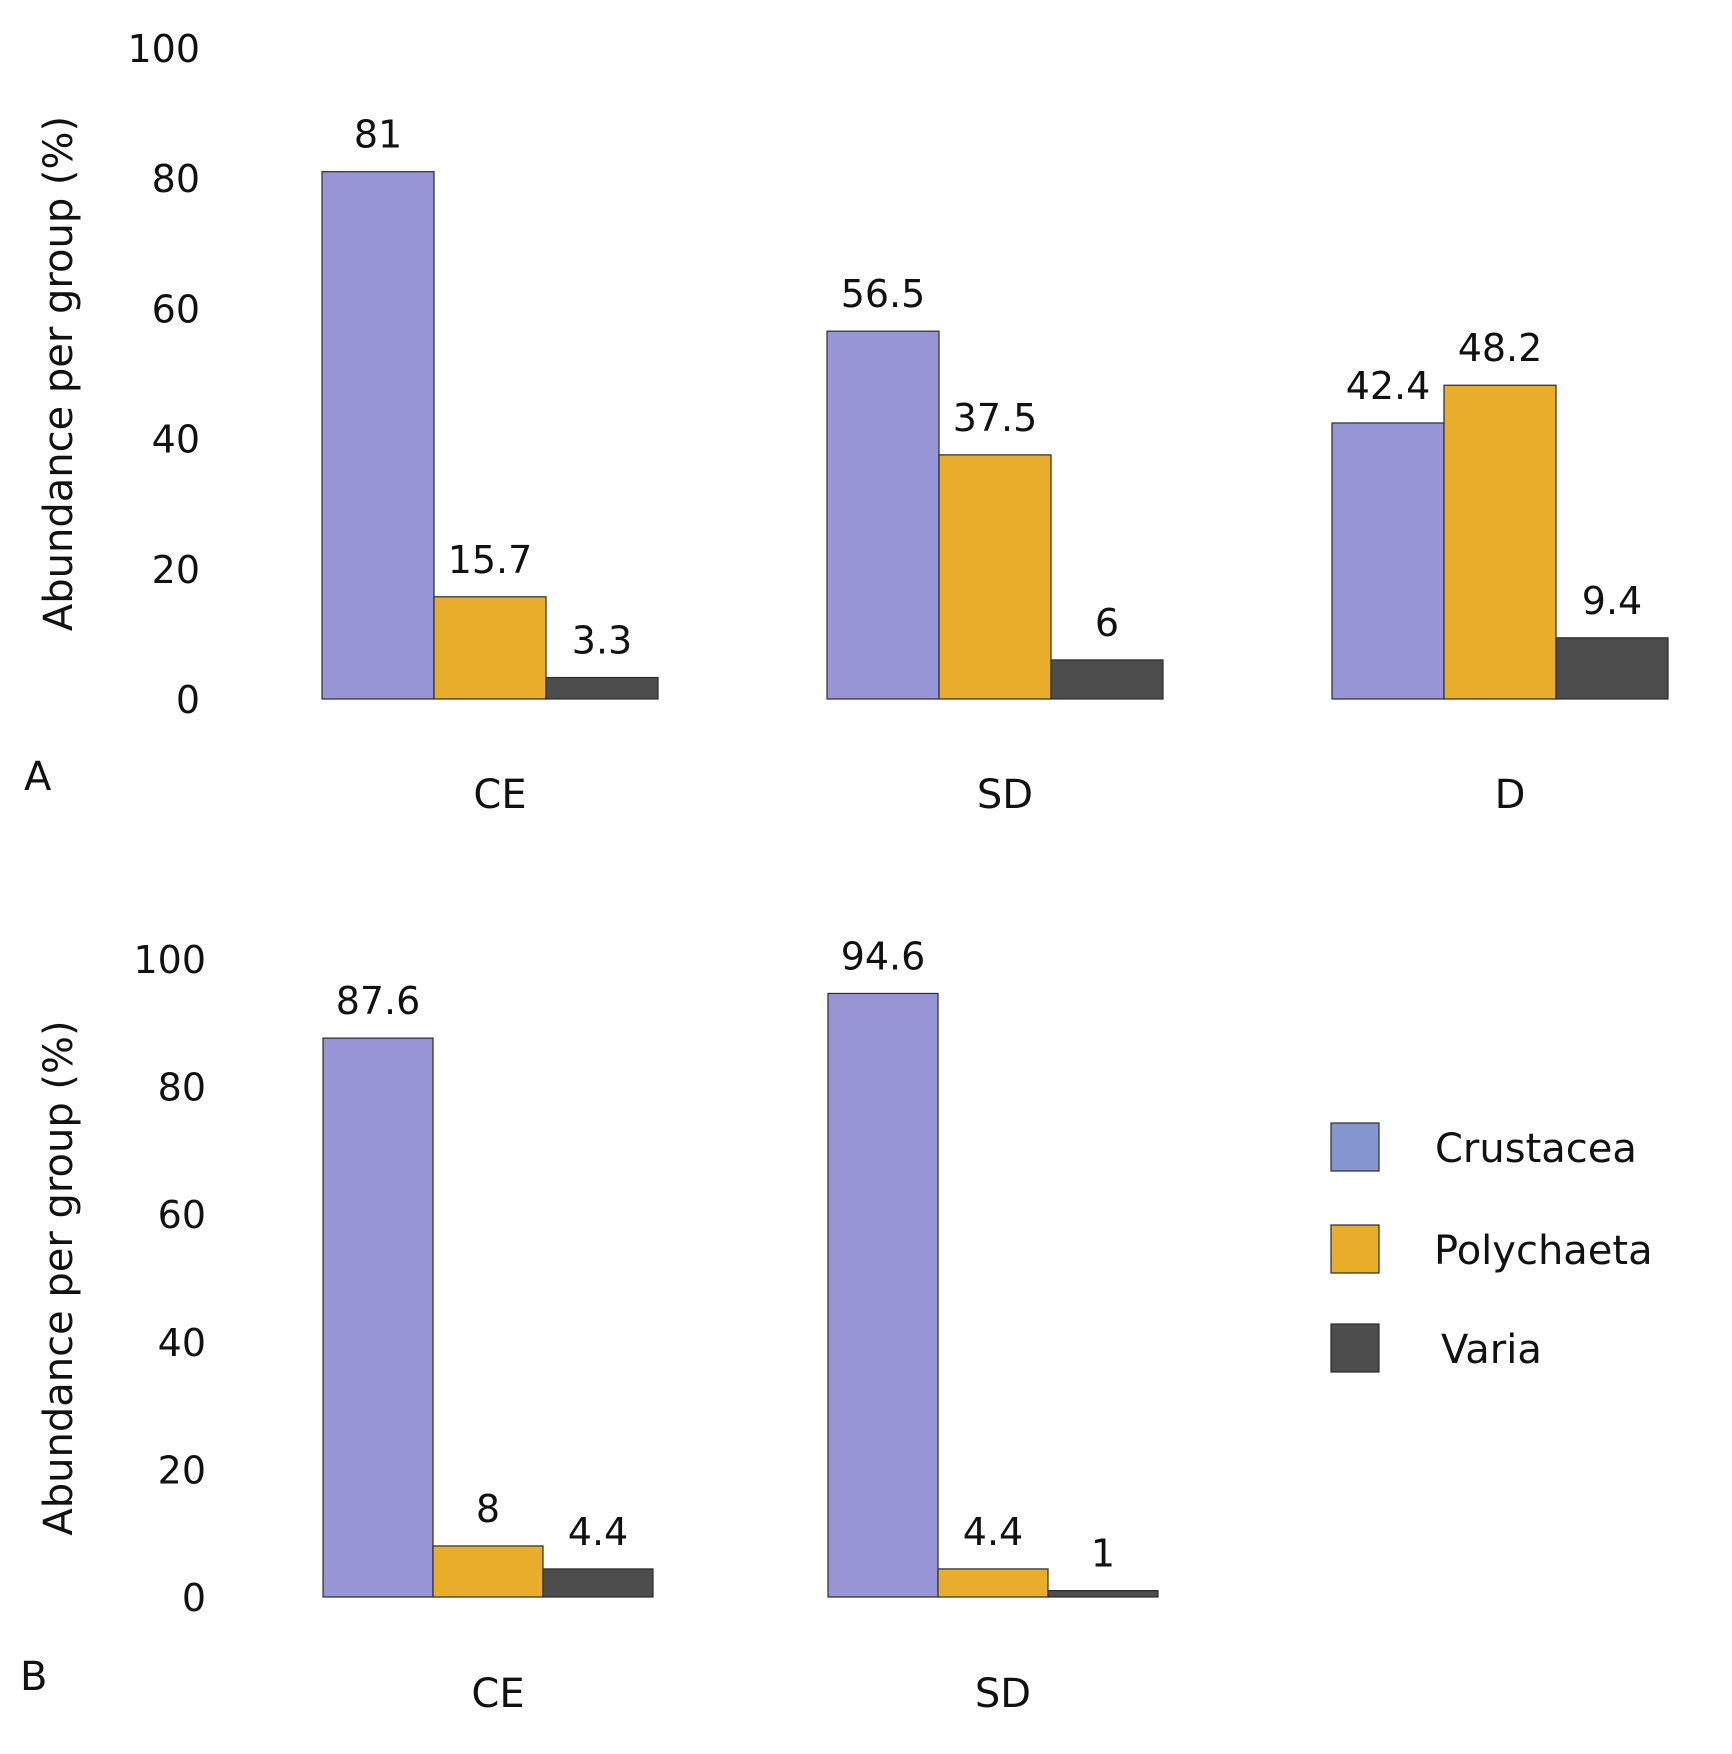  I want to click on panel-b-category-label-ce: CE, so click(497, 1694).